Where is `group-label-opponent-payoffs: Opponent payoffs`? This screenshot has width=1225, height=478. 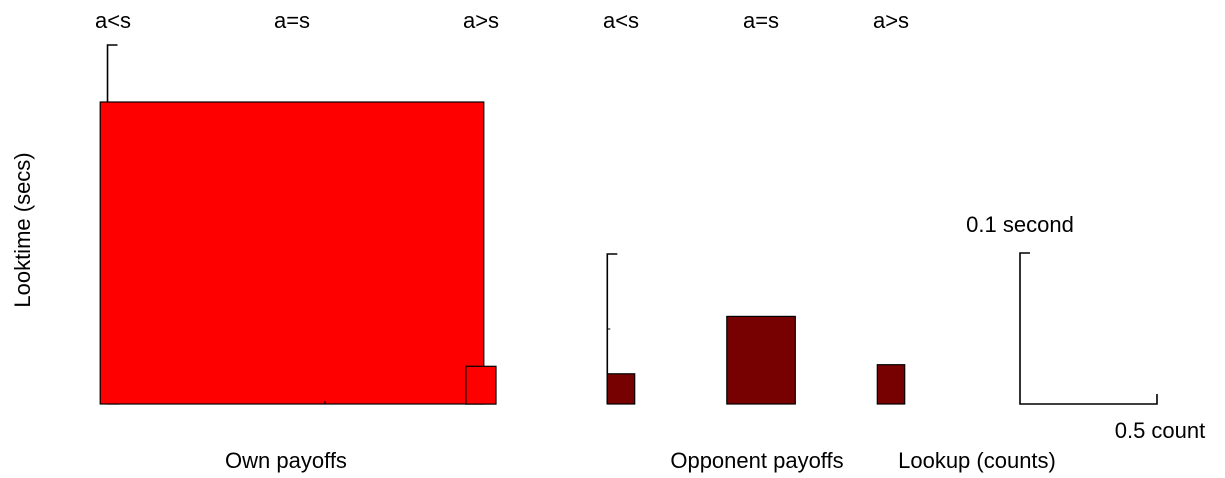 group-label-opponent-payoffs: Opponent payoffs is located at coordinates (756, 460).